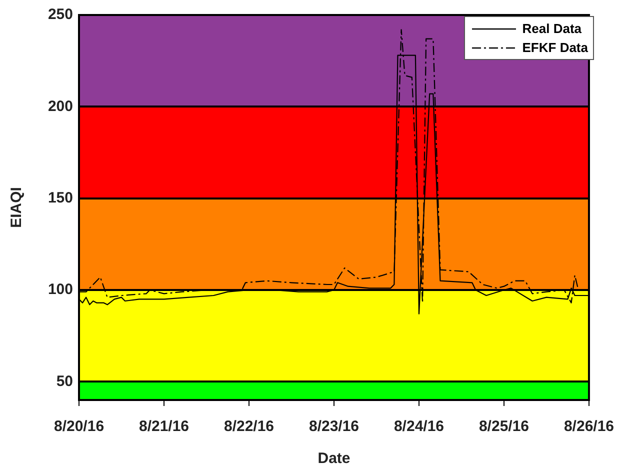  I want to click on x-tick-label: 8/24/16, so click(419, 427).